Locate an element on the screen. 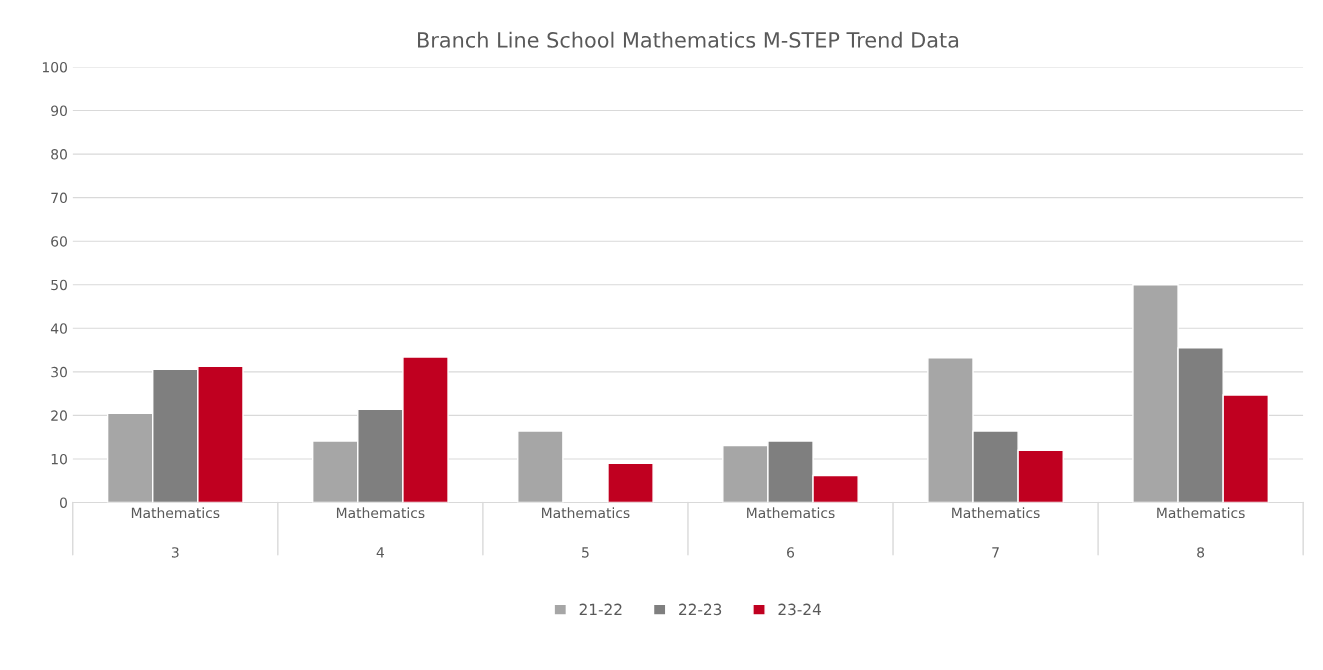 The height and width of the screenshot is (670, 1323). y-tick-label: 0 is located at coordinates (63, 502).